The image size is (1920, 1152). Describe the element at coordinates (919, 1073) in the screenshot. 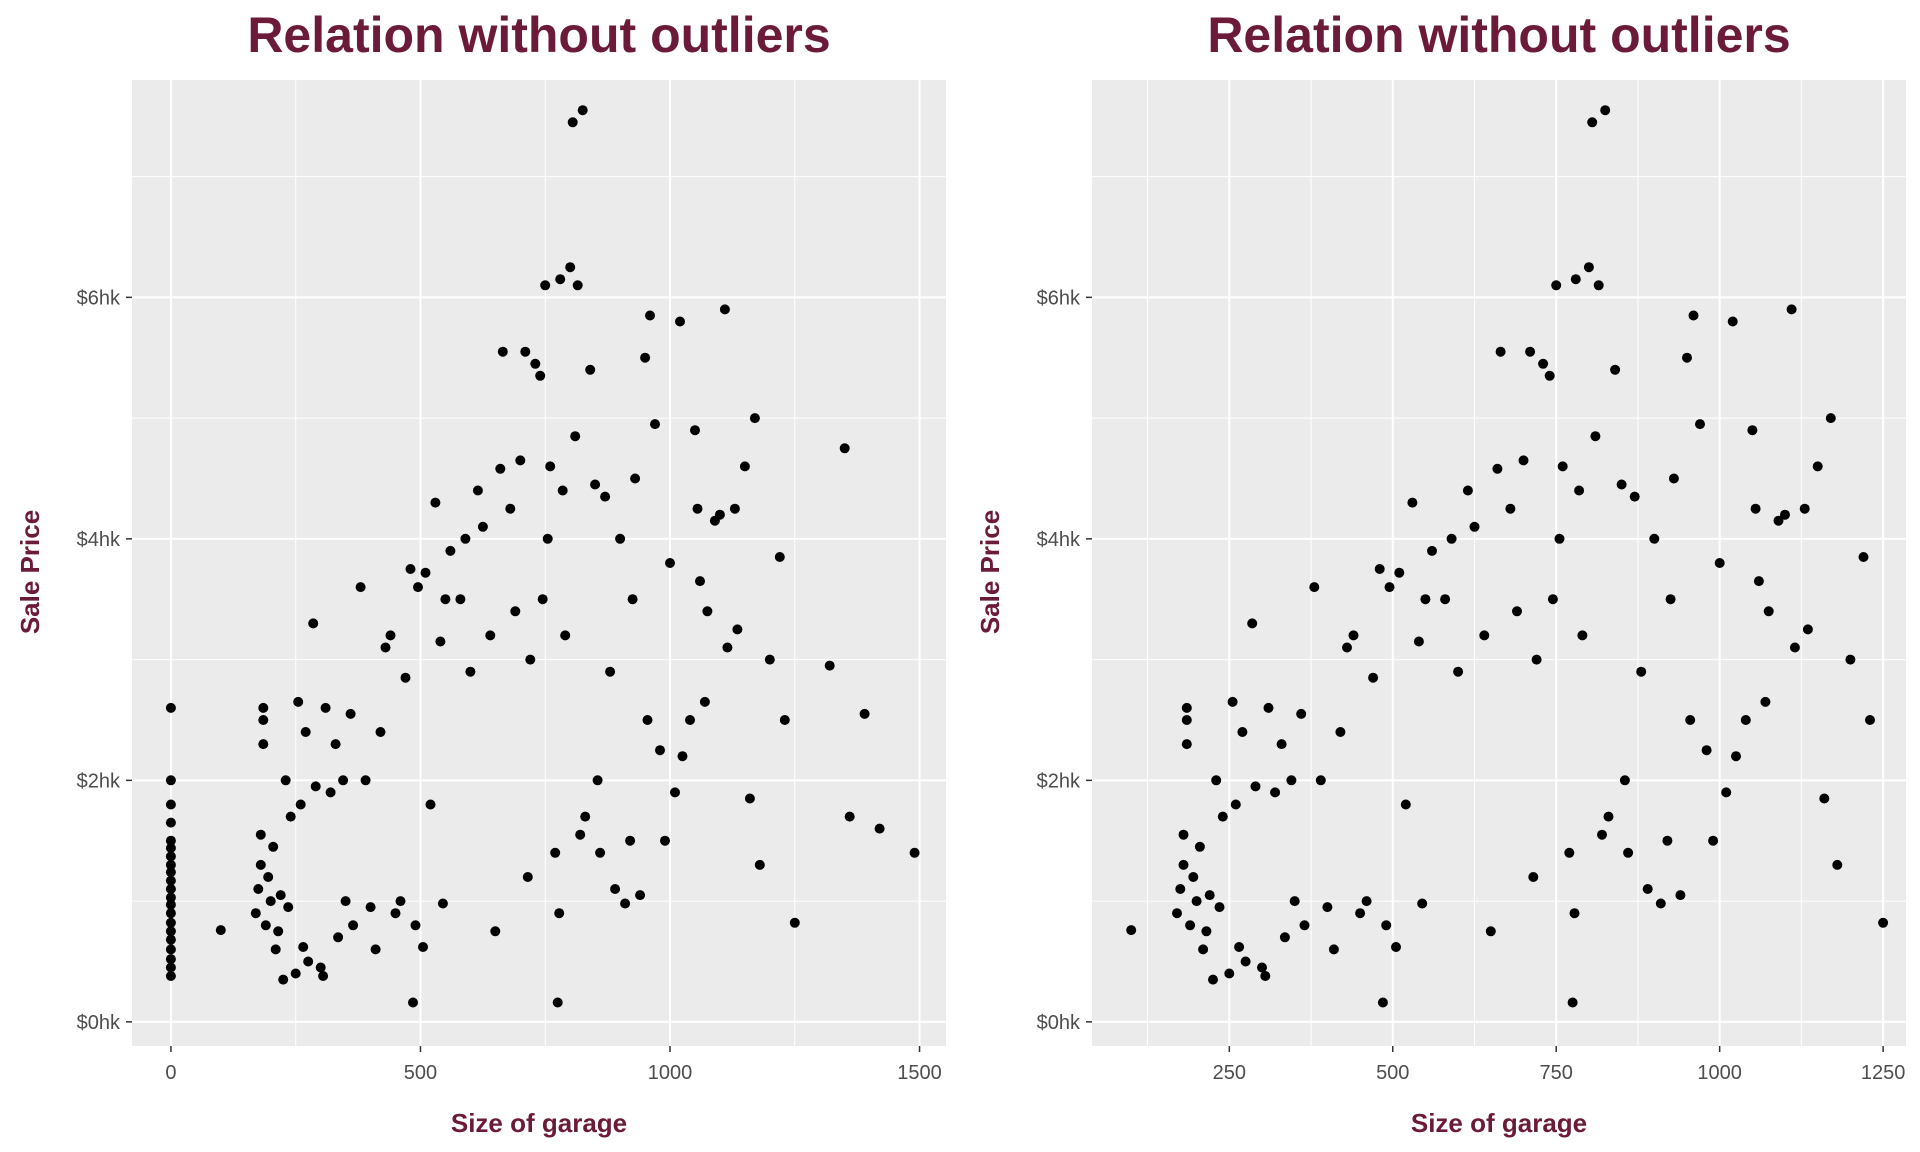

I see `x-tick-label: 1500` at that location.